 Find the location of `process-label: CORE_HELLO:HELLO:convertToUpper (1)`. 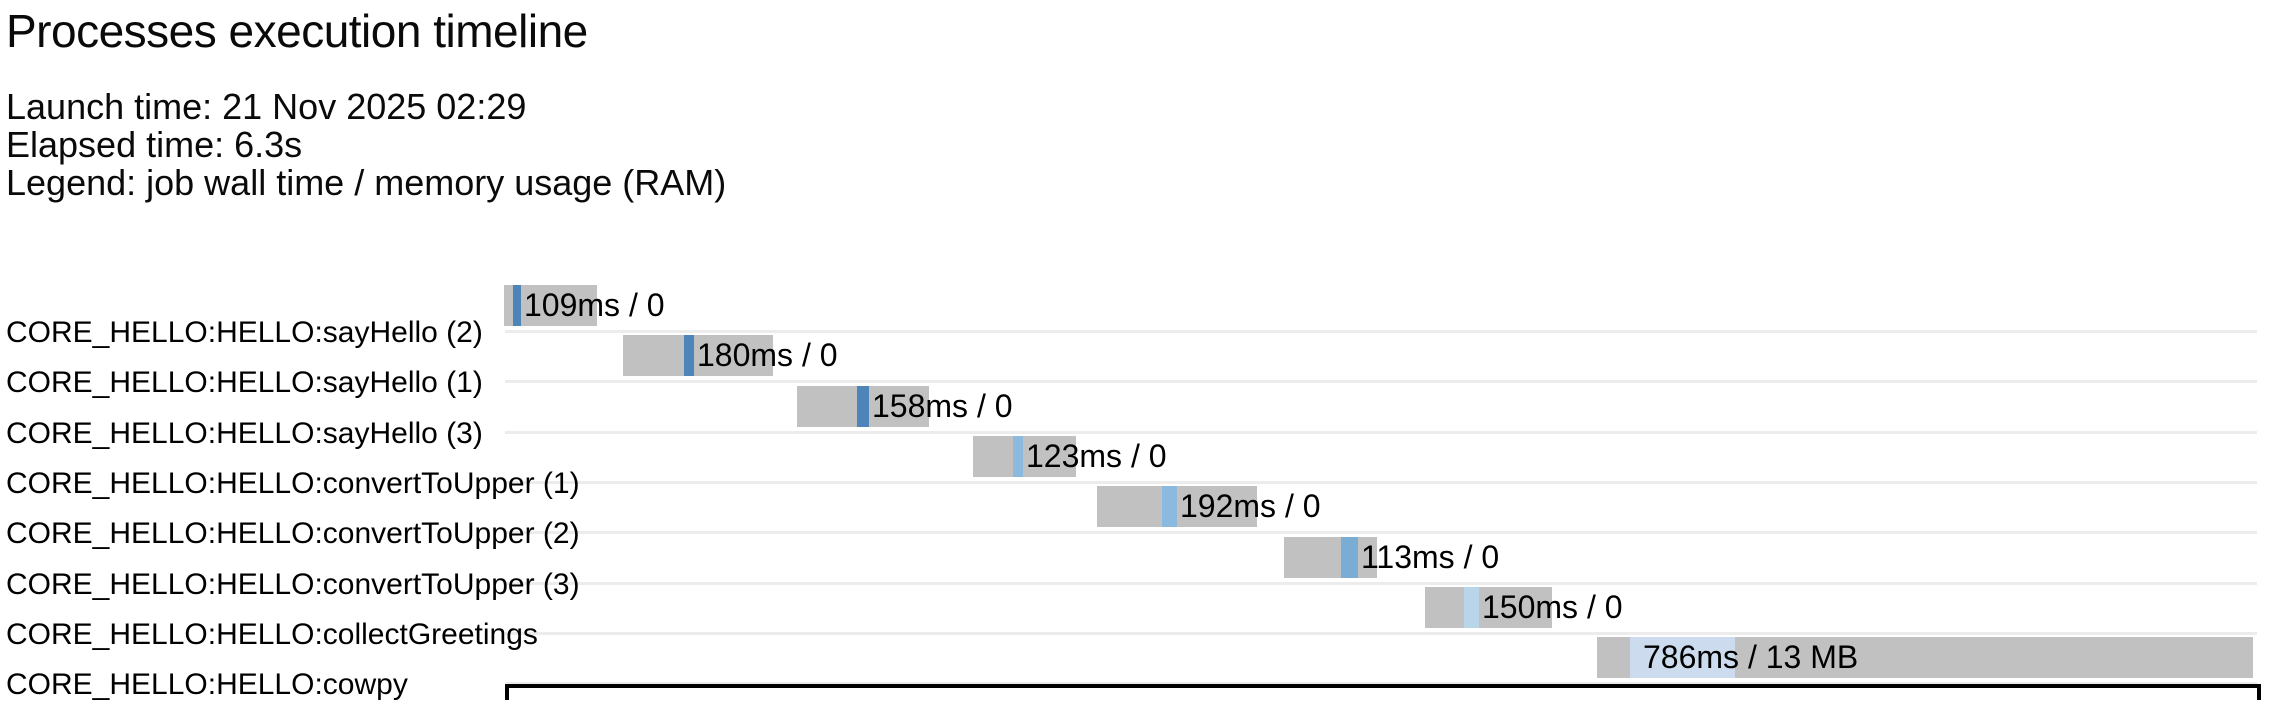

process-label: CORE_HELLO:HELLO:convertToUpper (1) is located at coordinates (293, 483).